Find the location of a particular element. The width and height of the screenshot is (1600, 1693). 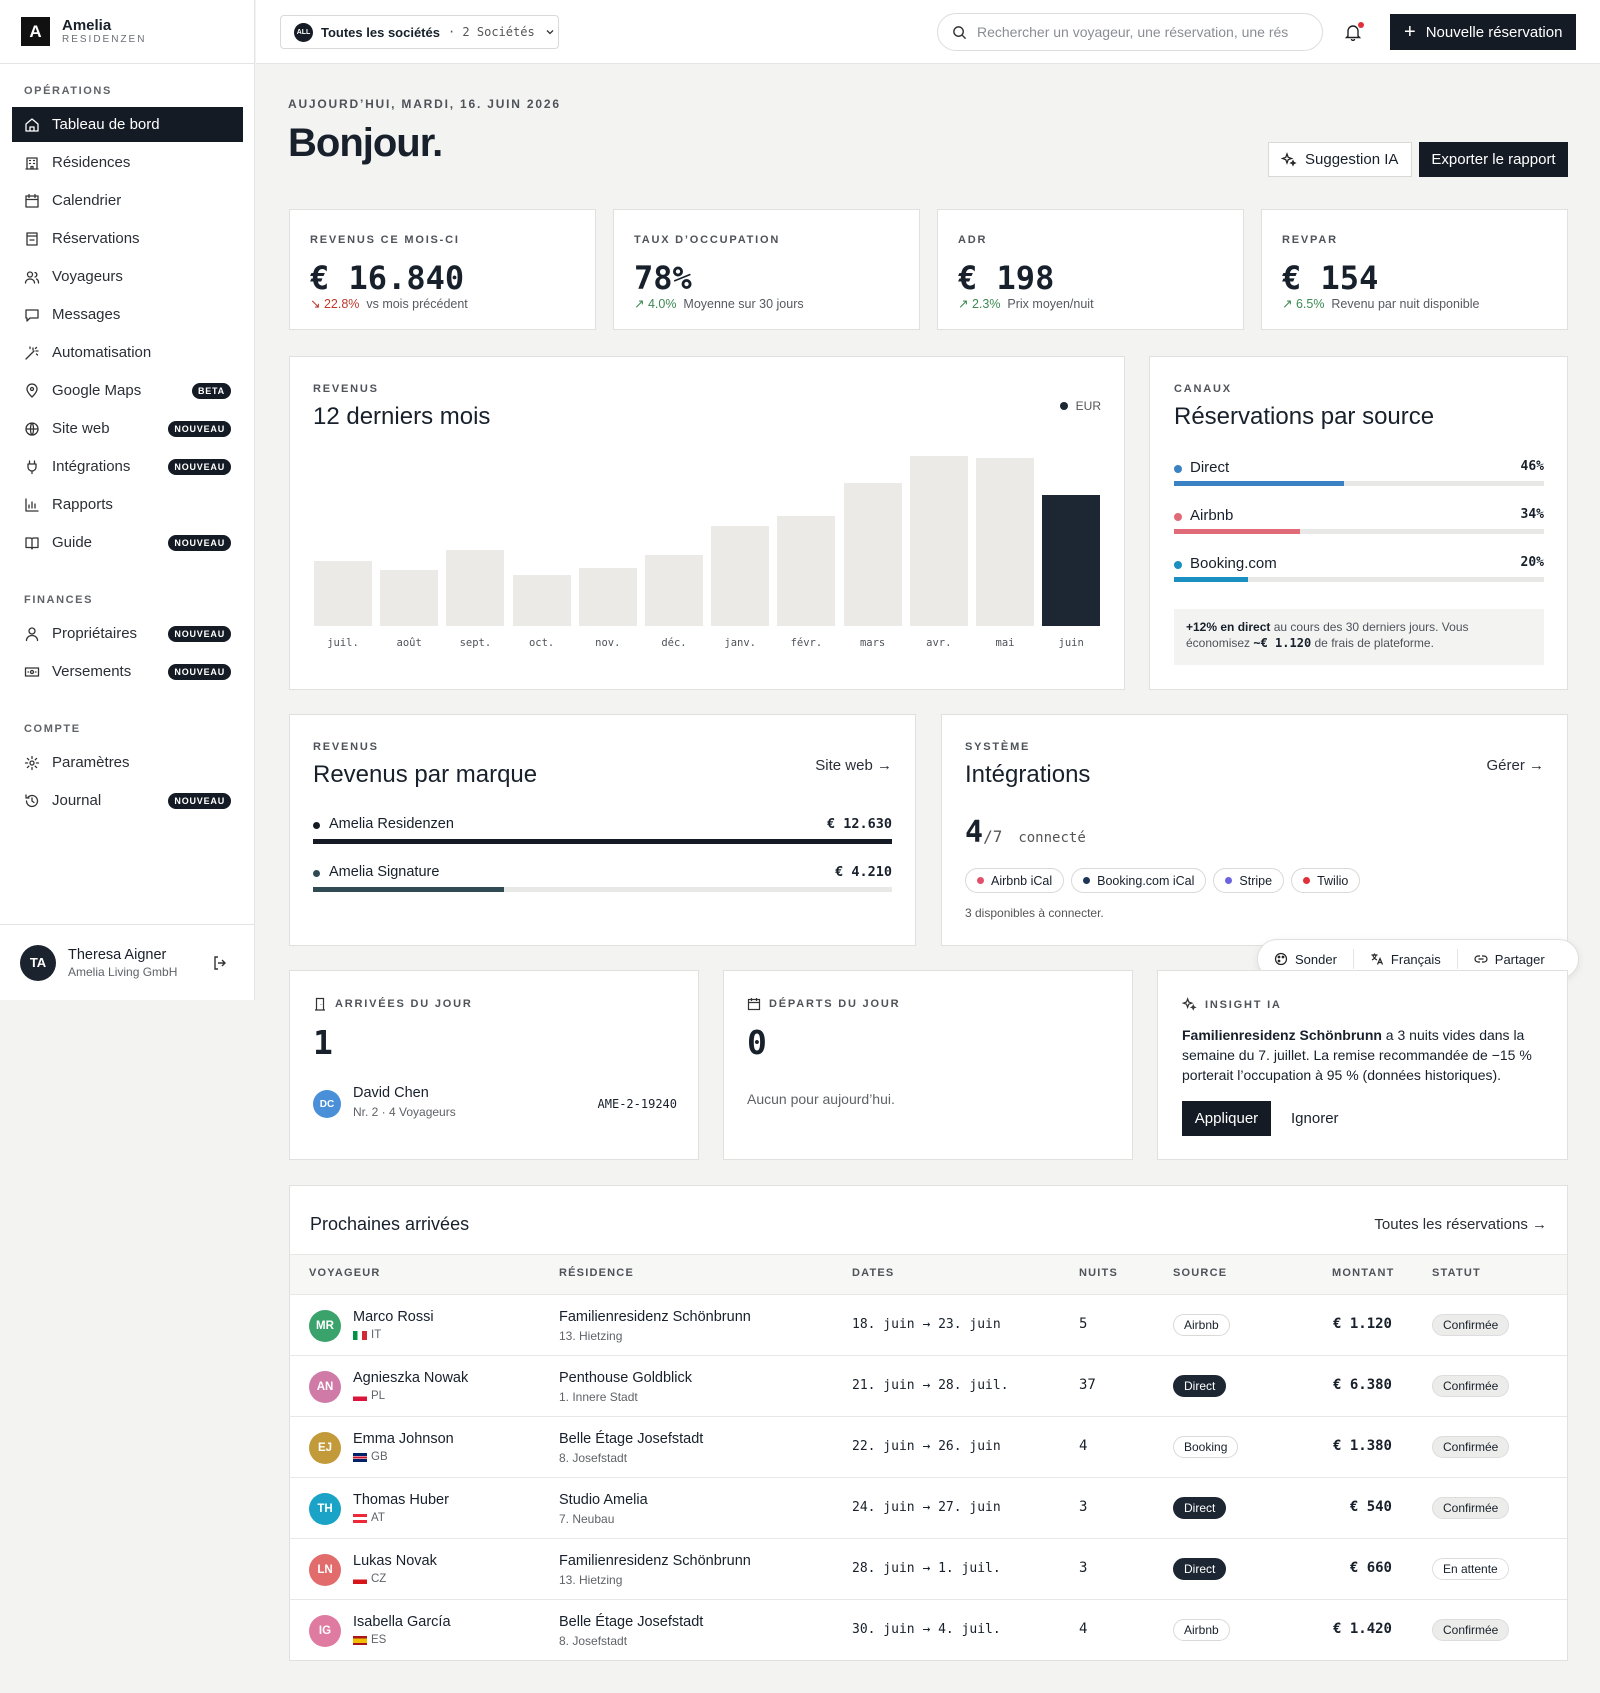

new-reservation-button: + Nouvelle réservation is located at coordinates (1483, 32).